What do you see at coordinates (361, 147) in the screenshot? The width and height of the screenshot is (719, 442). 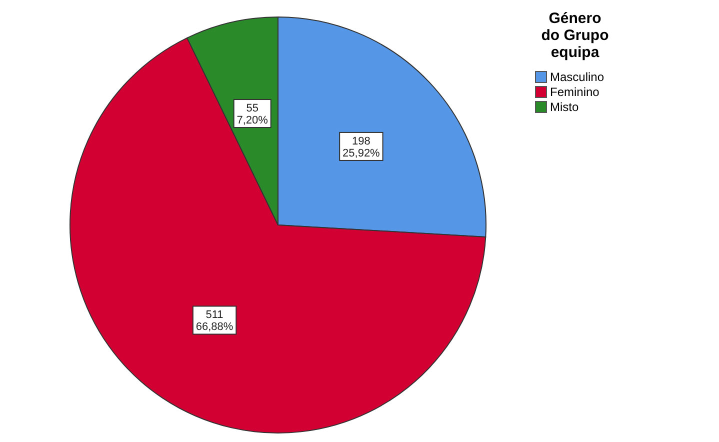 I see `data-label: 198 25,92%` at bounding box center [361, 147].